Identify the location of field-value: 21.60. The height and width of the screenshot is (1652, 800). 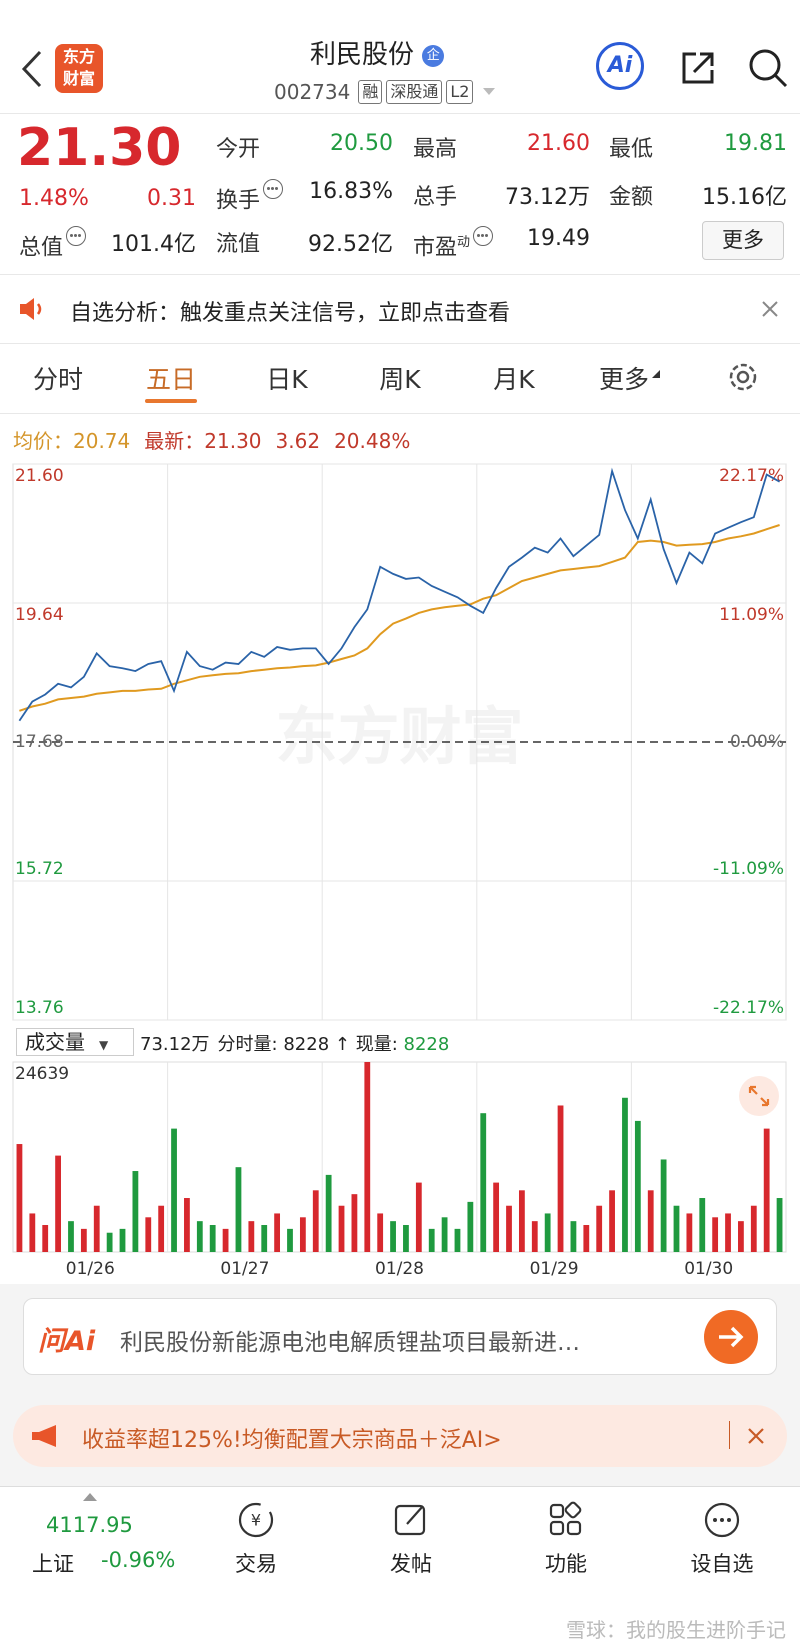
(558, 143).